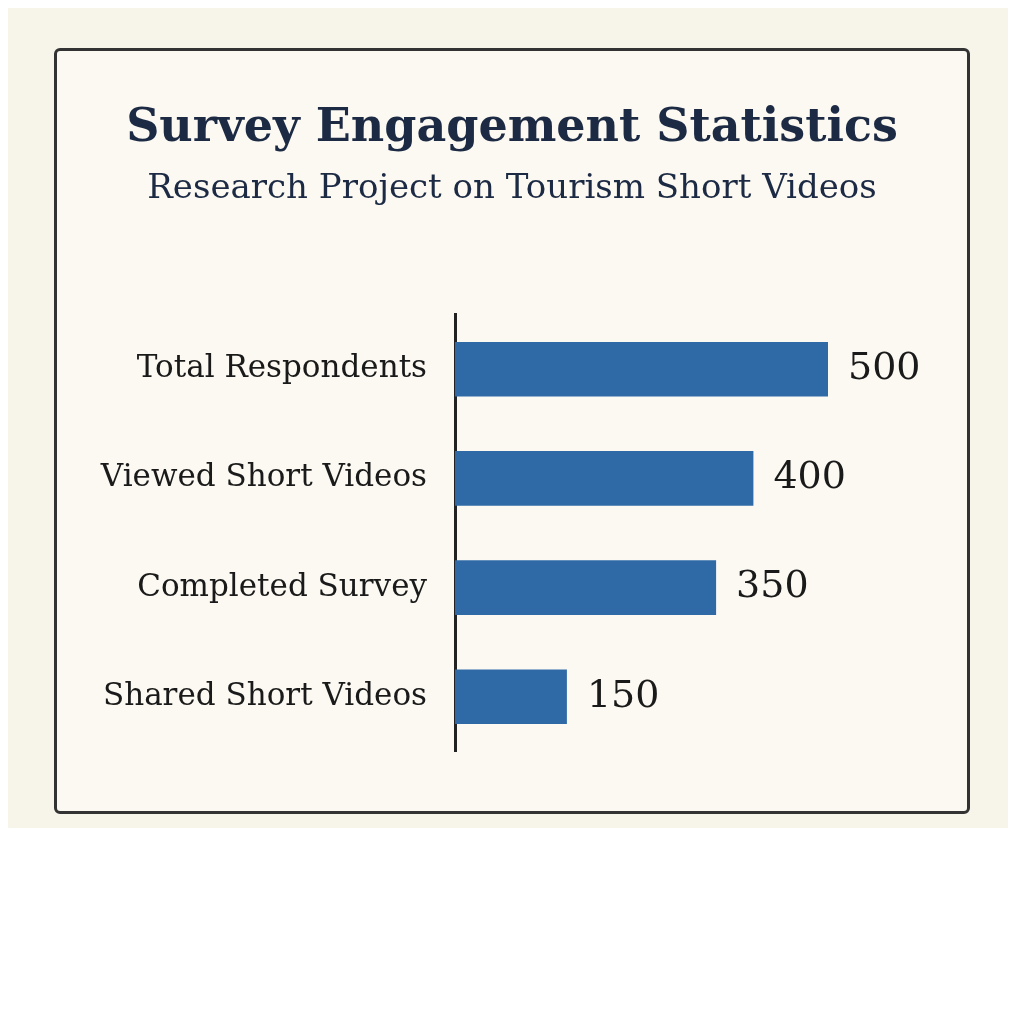  Describe the element at coordinates (512, 125) in the screenshot. I see `chart-title: Survey Engagement Statistics` at that location.